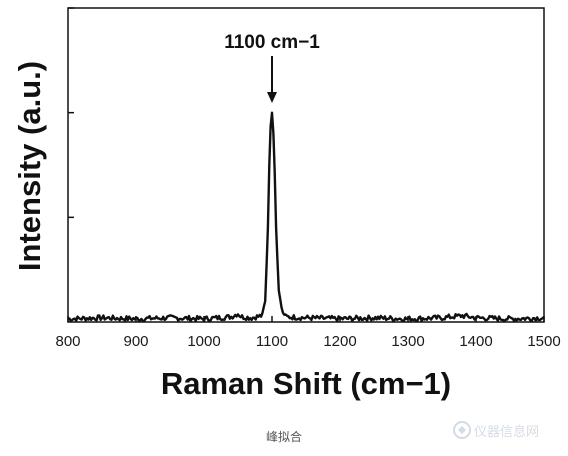 This screenshot has height=456, width=568. Describe the element at coordinates (272, 97) in the screenshot. I see `peak-arrow-head` at that location.